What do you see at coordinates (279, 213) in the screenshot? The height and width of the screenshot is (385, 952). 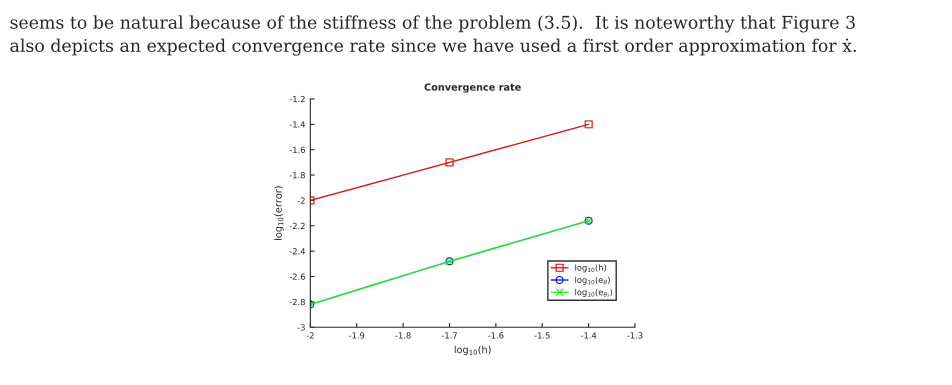 I see `y-axis-title: log$_{10}$(error)` at bounding box center [279, 213].